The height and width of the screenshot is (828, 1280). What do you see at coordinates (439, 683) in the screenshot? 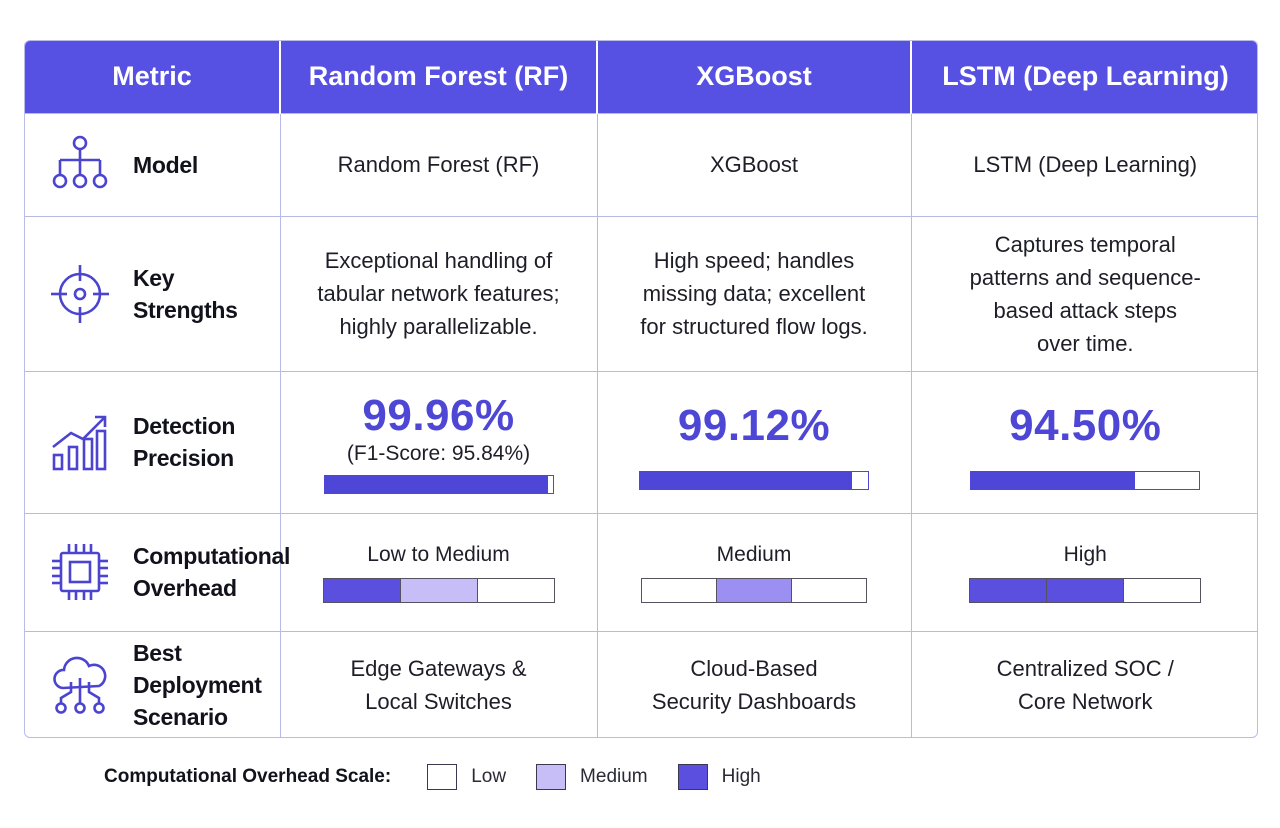
I see `rf-deploy-cell: Edge Gateways & Local Switches` at bounding box center [439, 683].